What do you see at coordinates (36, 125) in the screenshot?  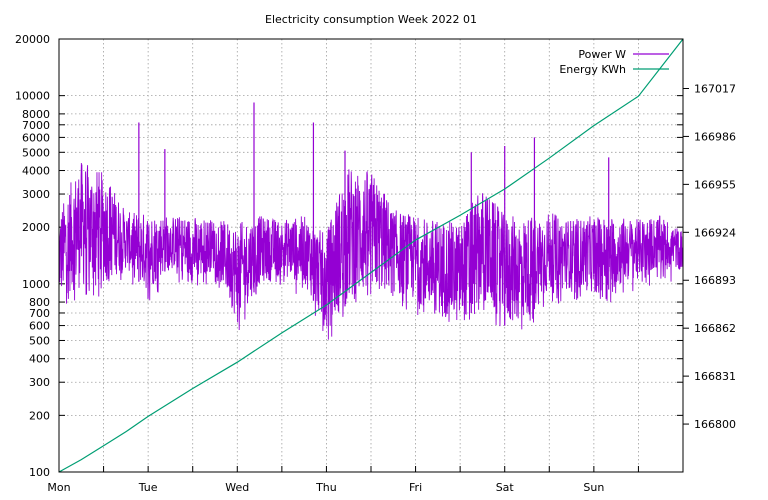 I see `y-left-tick-label: 7000` at bounding box center [36, 125].